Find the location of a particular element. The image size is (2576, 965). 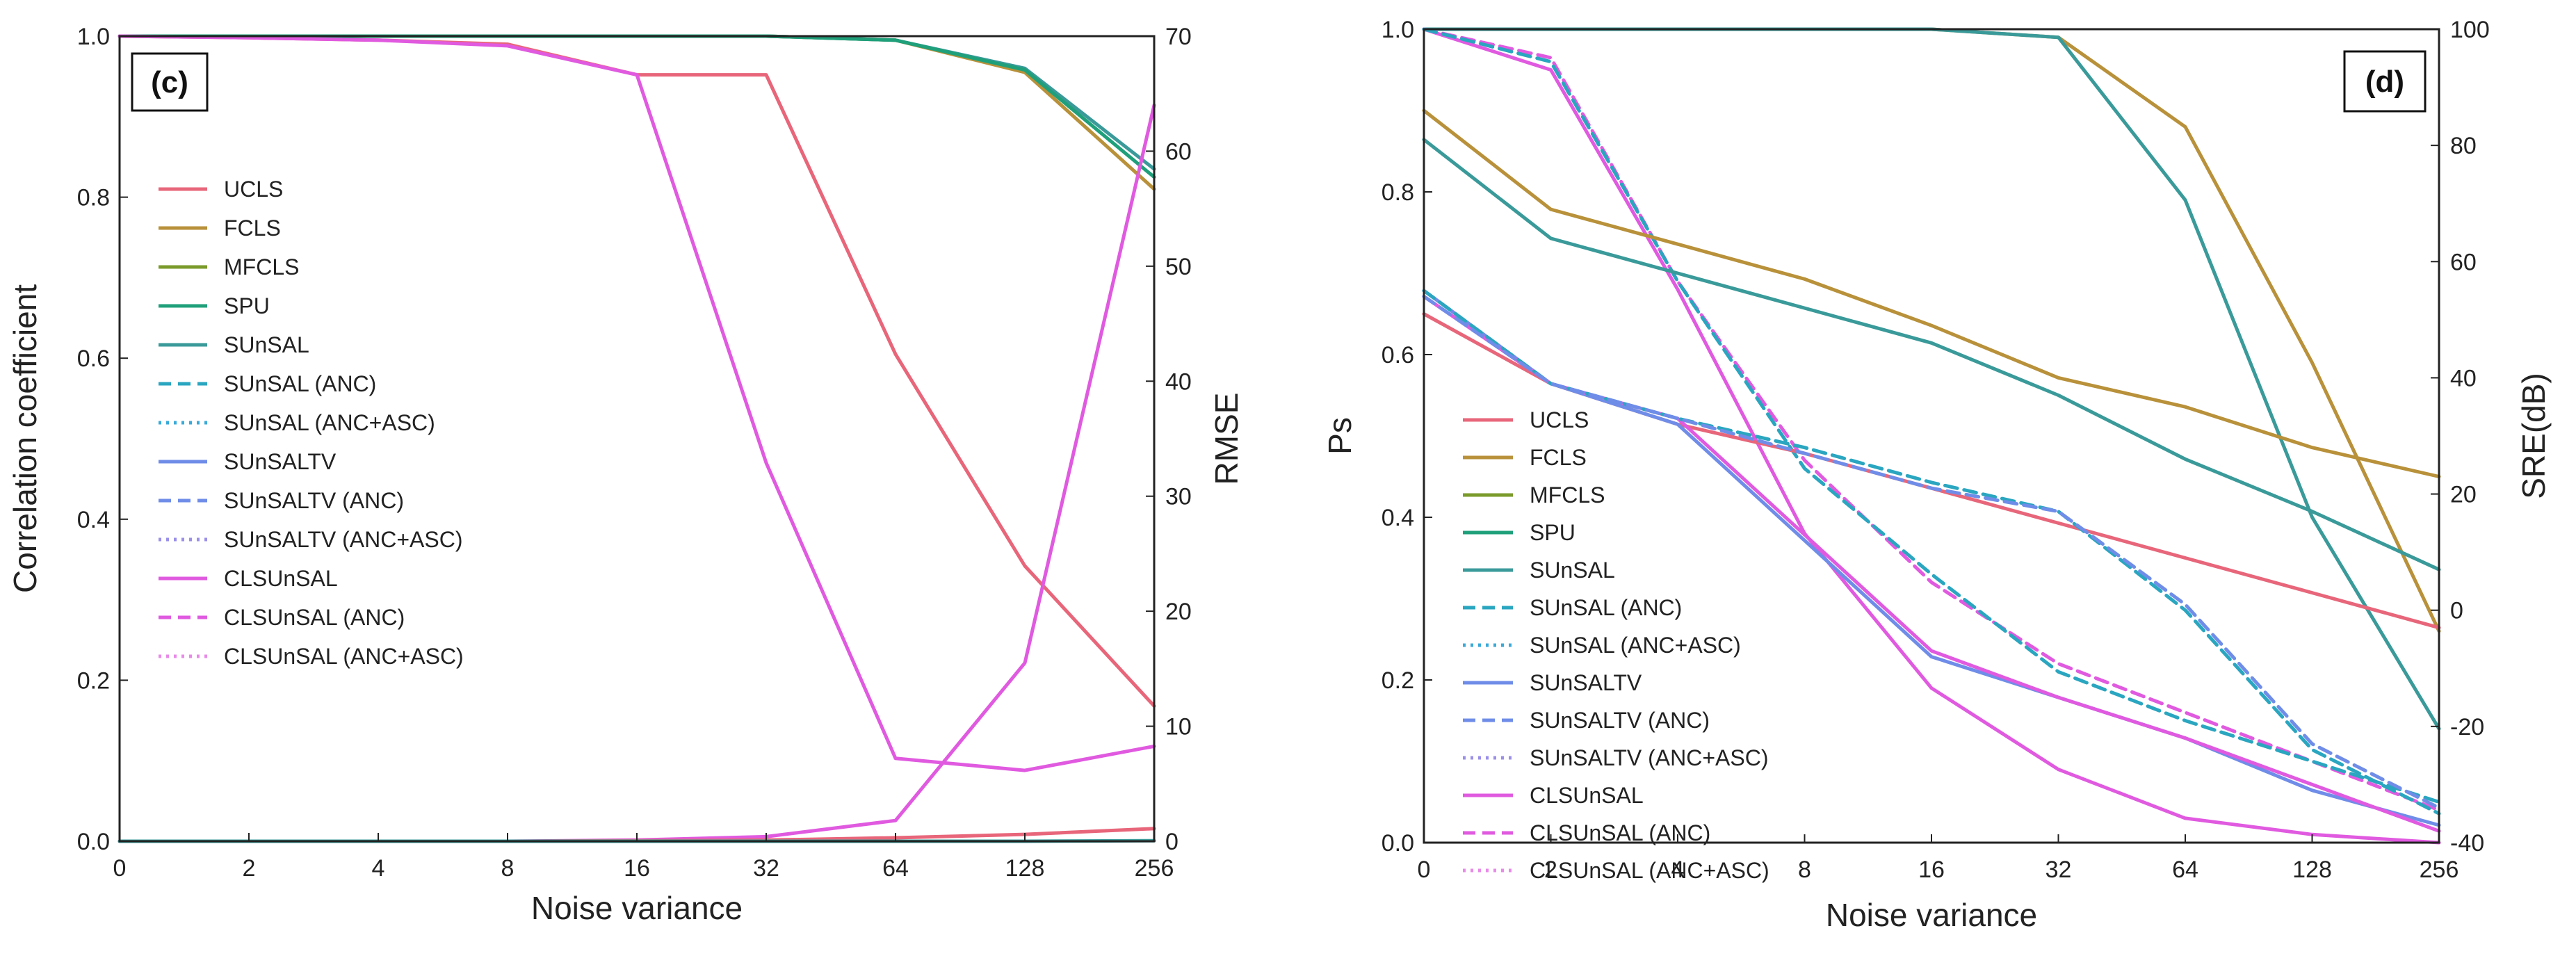

y2-tick-label: 30 is located at coordinates (1178, 497).